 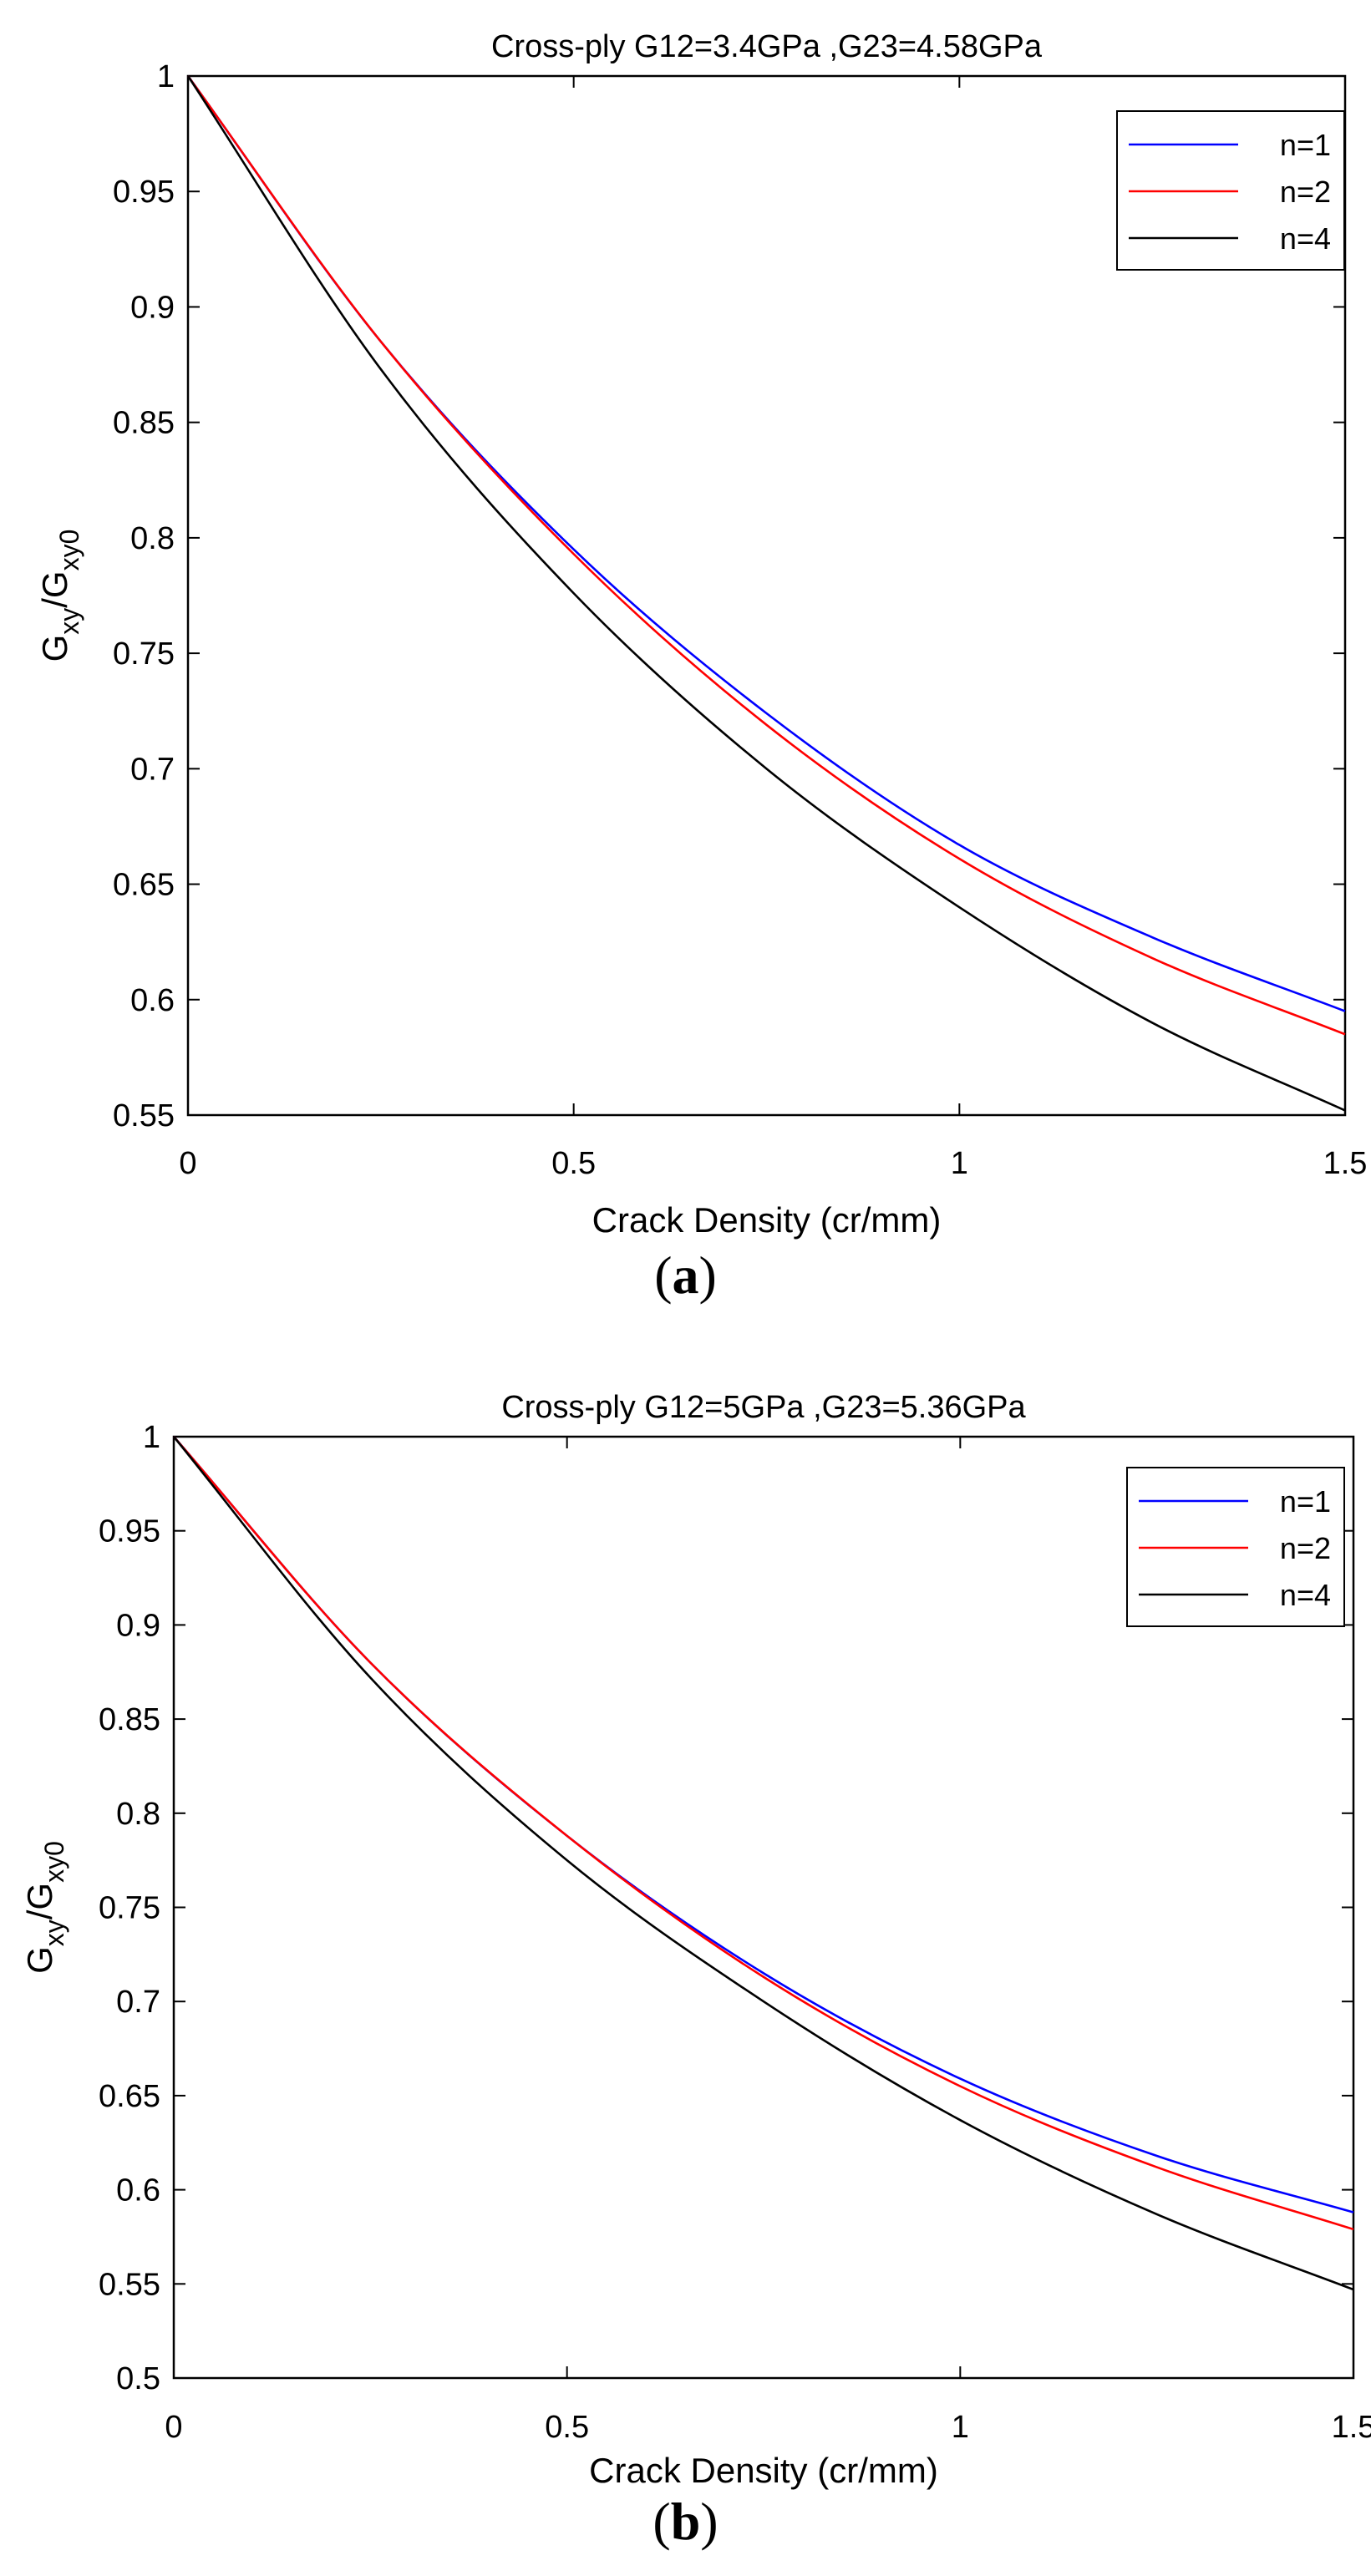 What do you see at coordinates (138, 2378) in the screenshot?
I see `y-tick-label: 0.5` at bounding box center [138, 2378].